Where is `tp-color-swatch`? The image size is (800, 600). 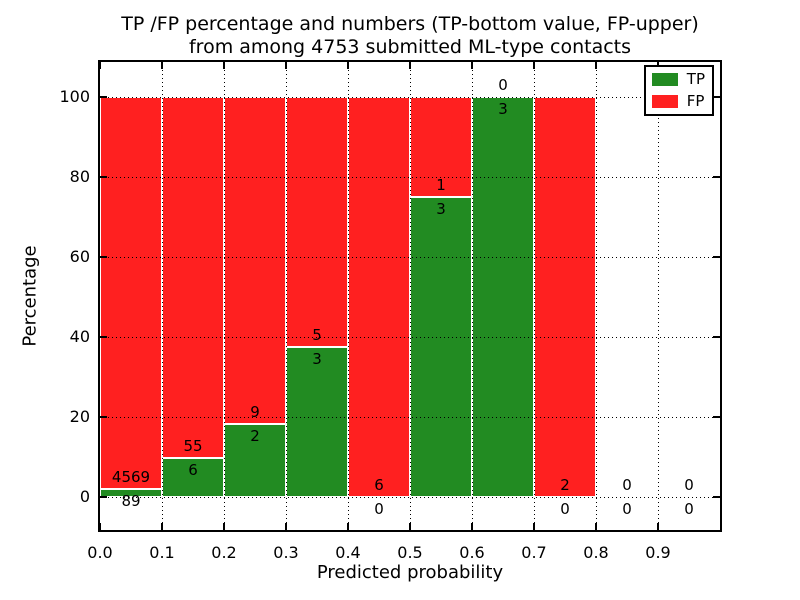
tp-color-swatch is located at coordinates (664, 79).